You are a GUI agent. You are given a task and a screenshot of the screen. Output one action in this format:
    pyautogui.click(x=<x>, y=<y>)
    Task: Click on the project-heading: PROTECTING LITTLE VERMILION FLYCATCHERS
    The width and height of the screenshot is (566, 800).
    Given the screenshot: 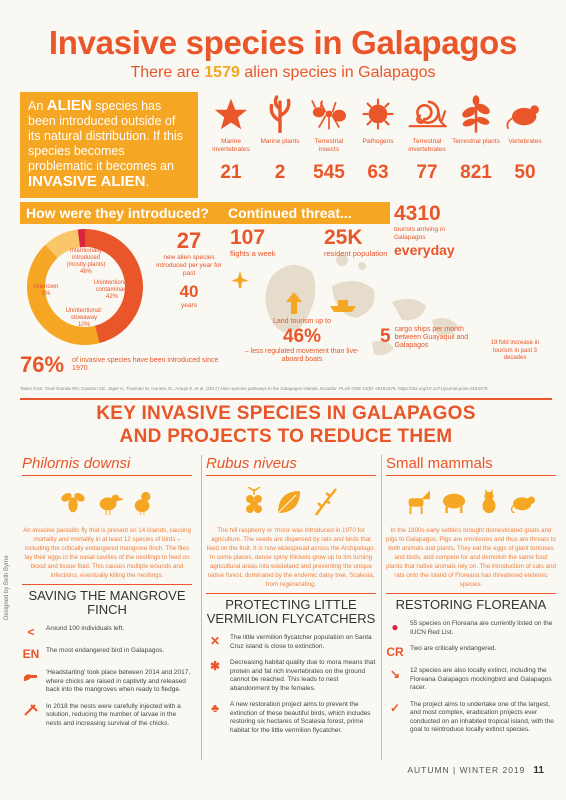 What is the action you would take?
    pyautogui.click(x=291, y=609)
    